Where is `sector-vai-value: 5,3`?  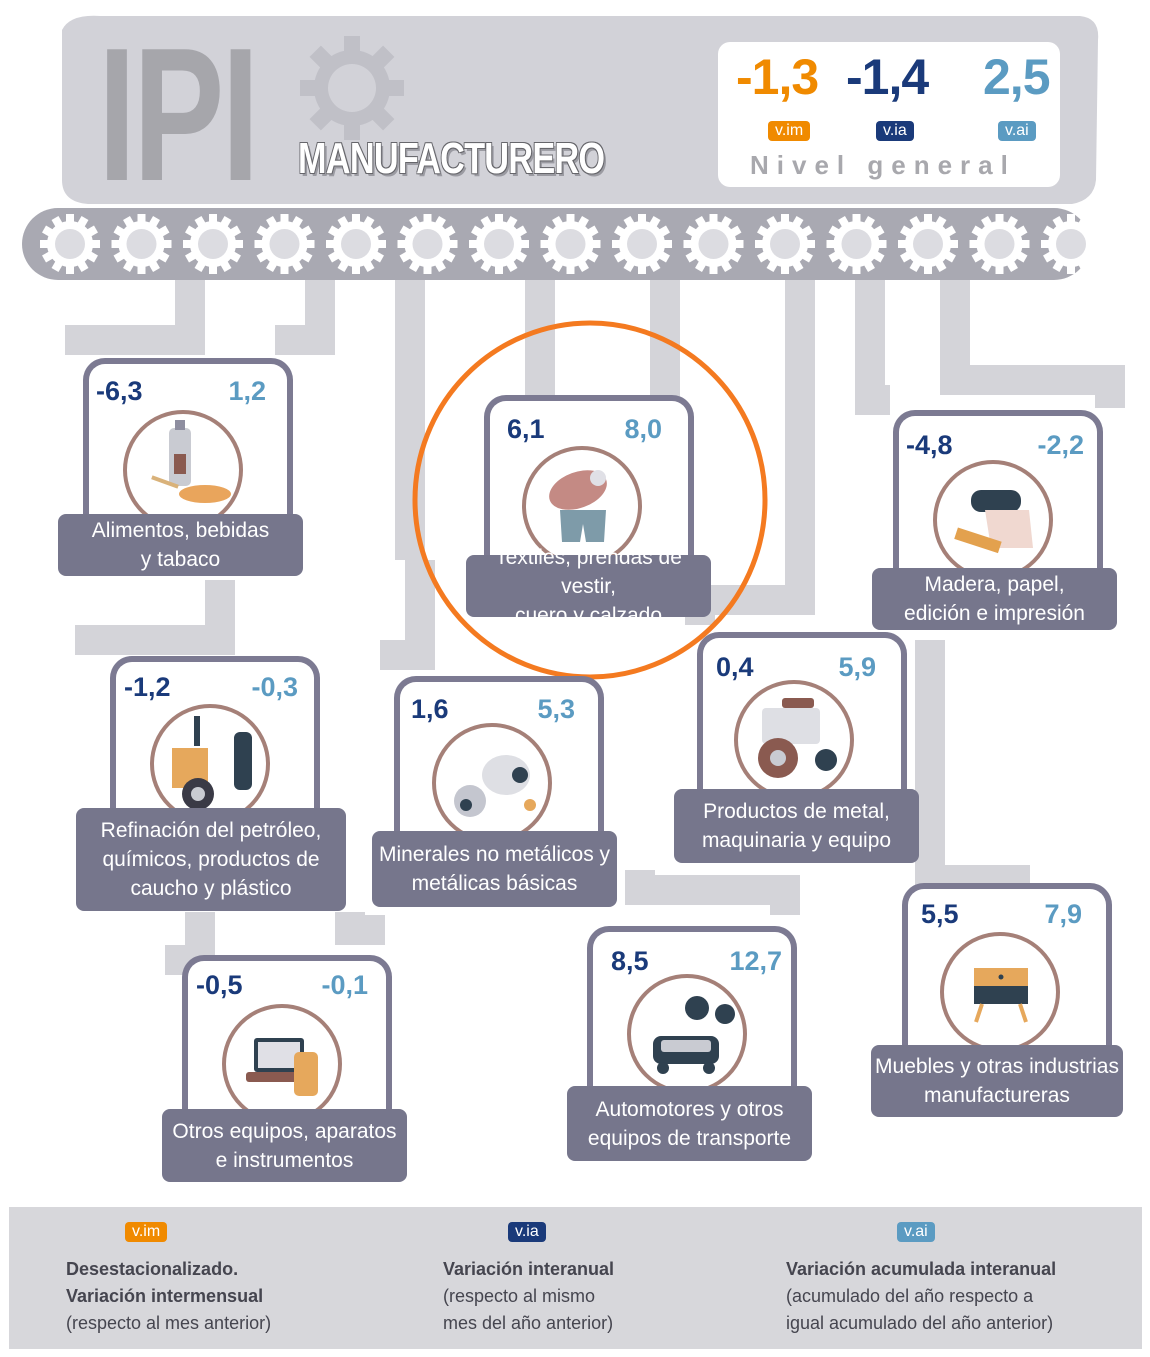 sector-vai-value: 5,3 is located at coordinates (556, 709).